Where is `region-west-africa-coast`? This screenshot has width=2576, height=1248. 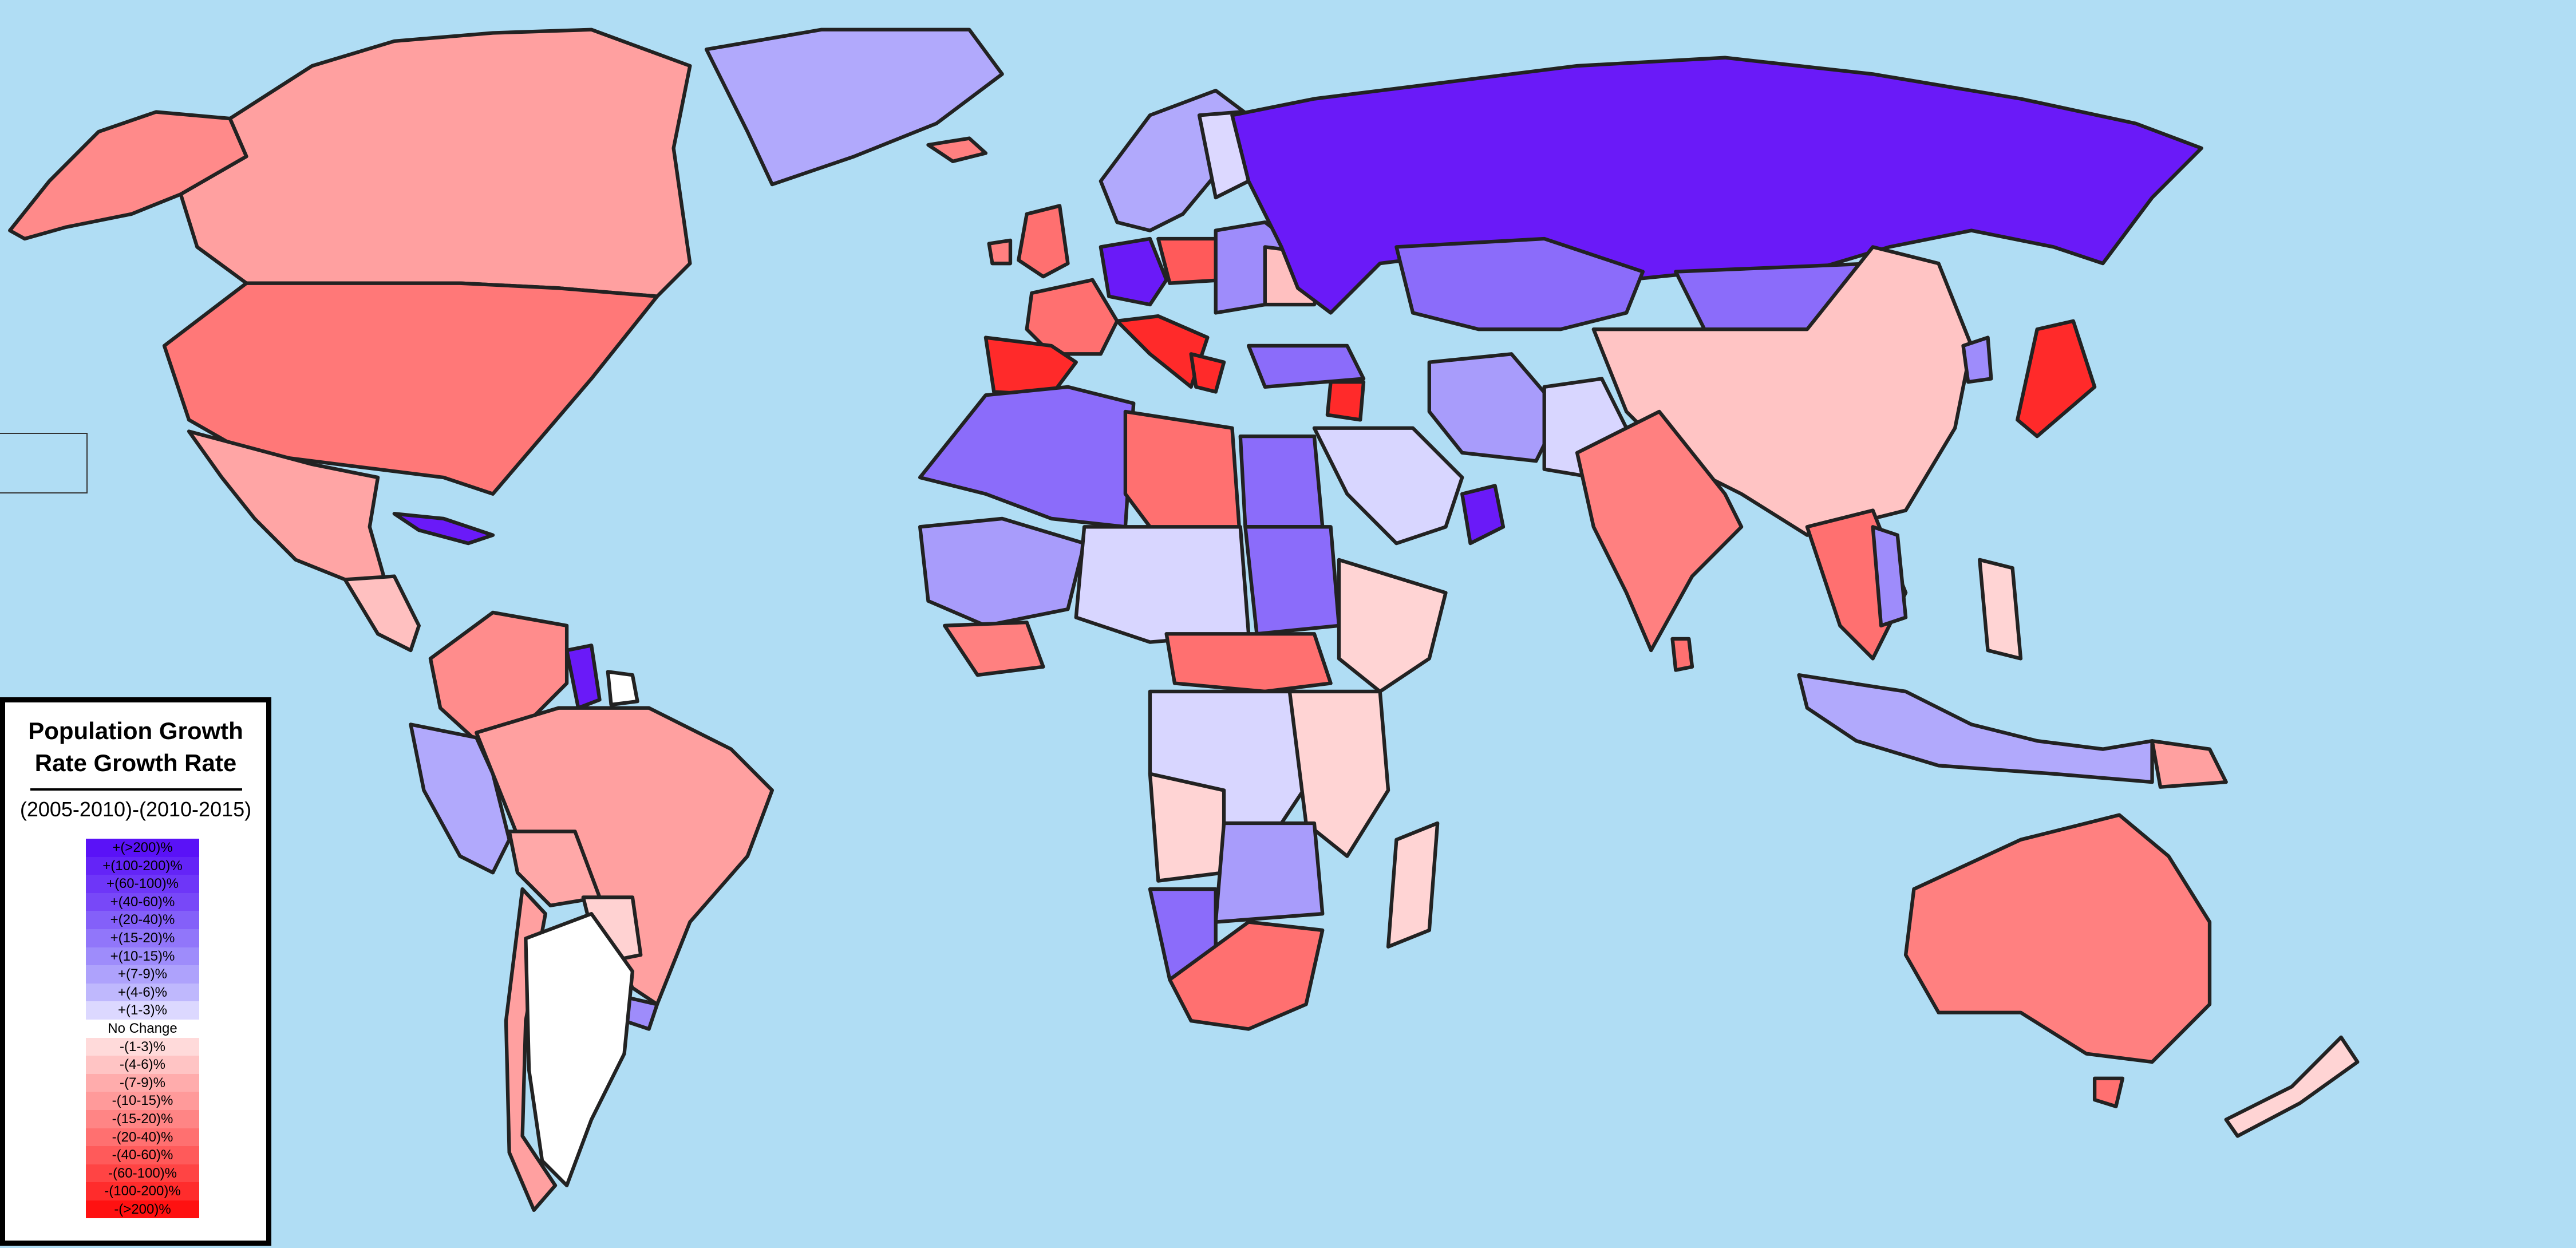 region-west-africa-coast is located at coordinates (994, 648).